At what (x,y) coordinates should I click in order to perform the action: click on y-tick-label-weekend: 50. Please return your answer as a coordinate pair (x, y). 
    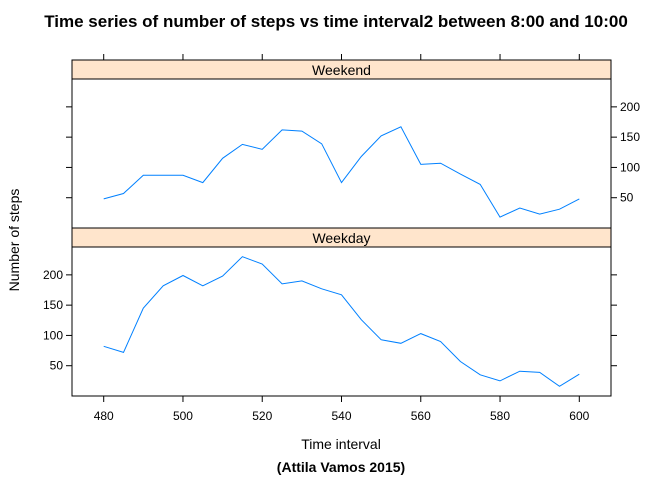
    Looking at the image, I should click on (627, 198).